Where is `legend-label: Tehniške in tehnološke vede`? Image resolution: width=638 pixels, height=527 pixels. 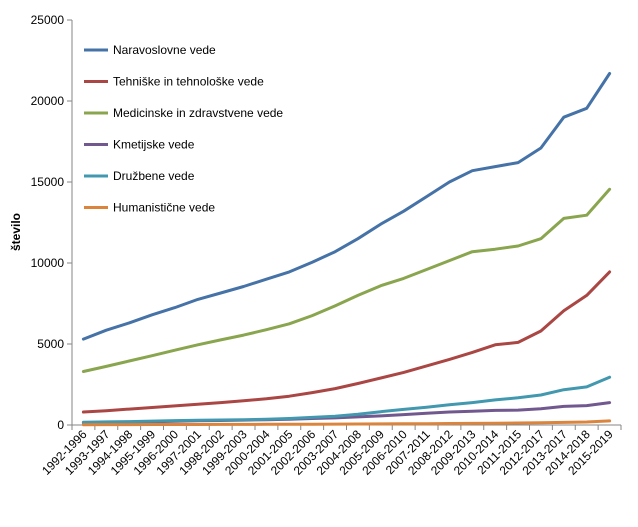
legend-label: Tehniške in tehnološke vede is located at coordinates (188, 82).